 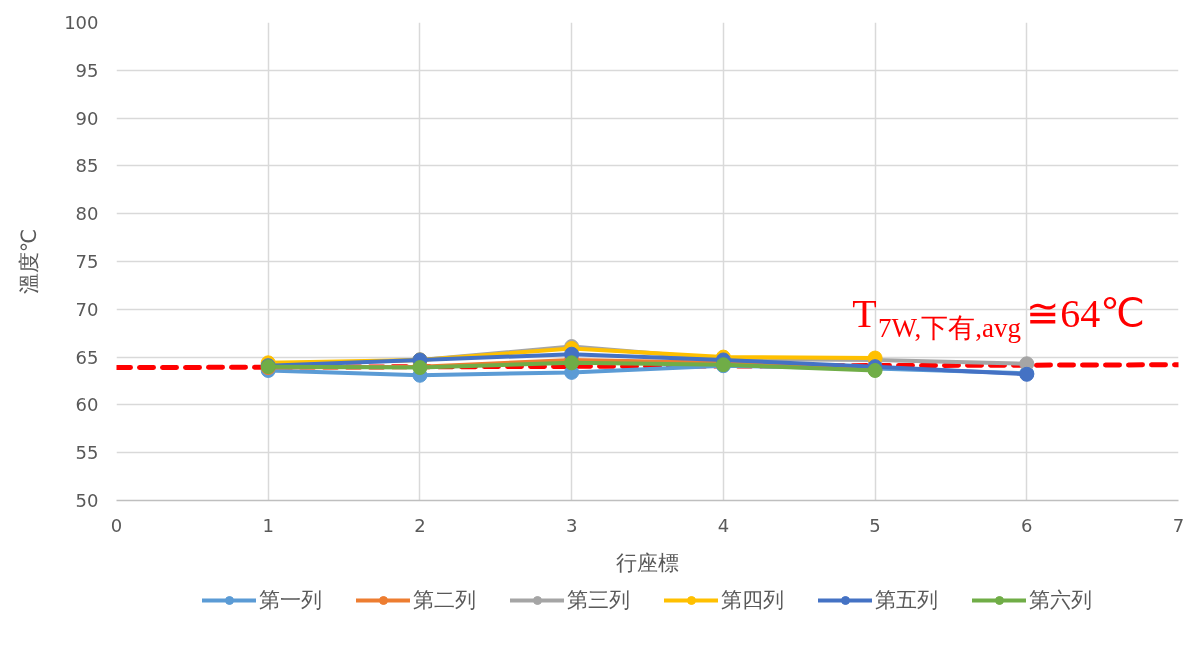 I want to click on legend-label: 第五列, so click(x=906, y=600).